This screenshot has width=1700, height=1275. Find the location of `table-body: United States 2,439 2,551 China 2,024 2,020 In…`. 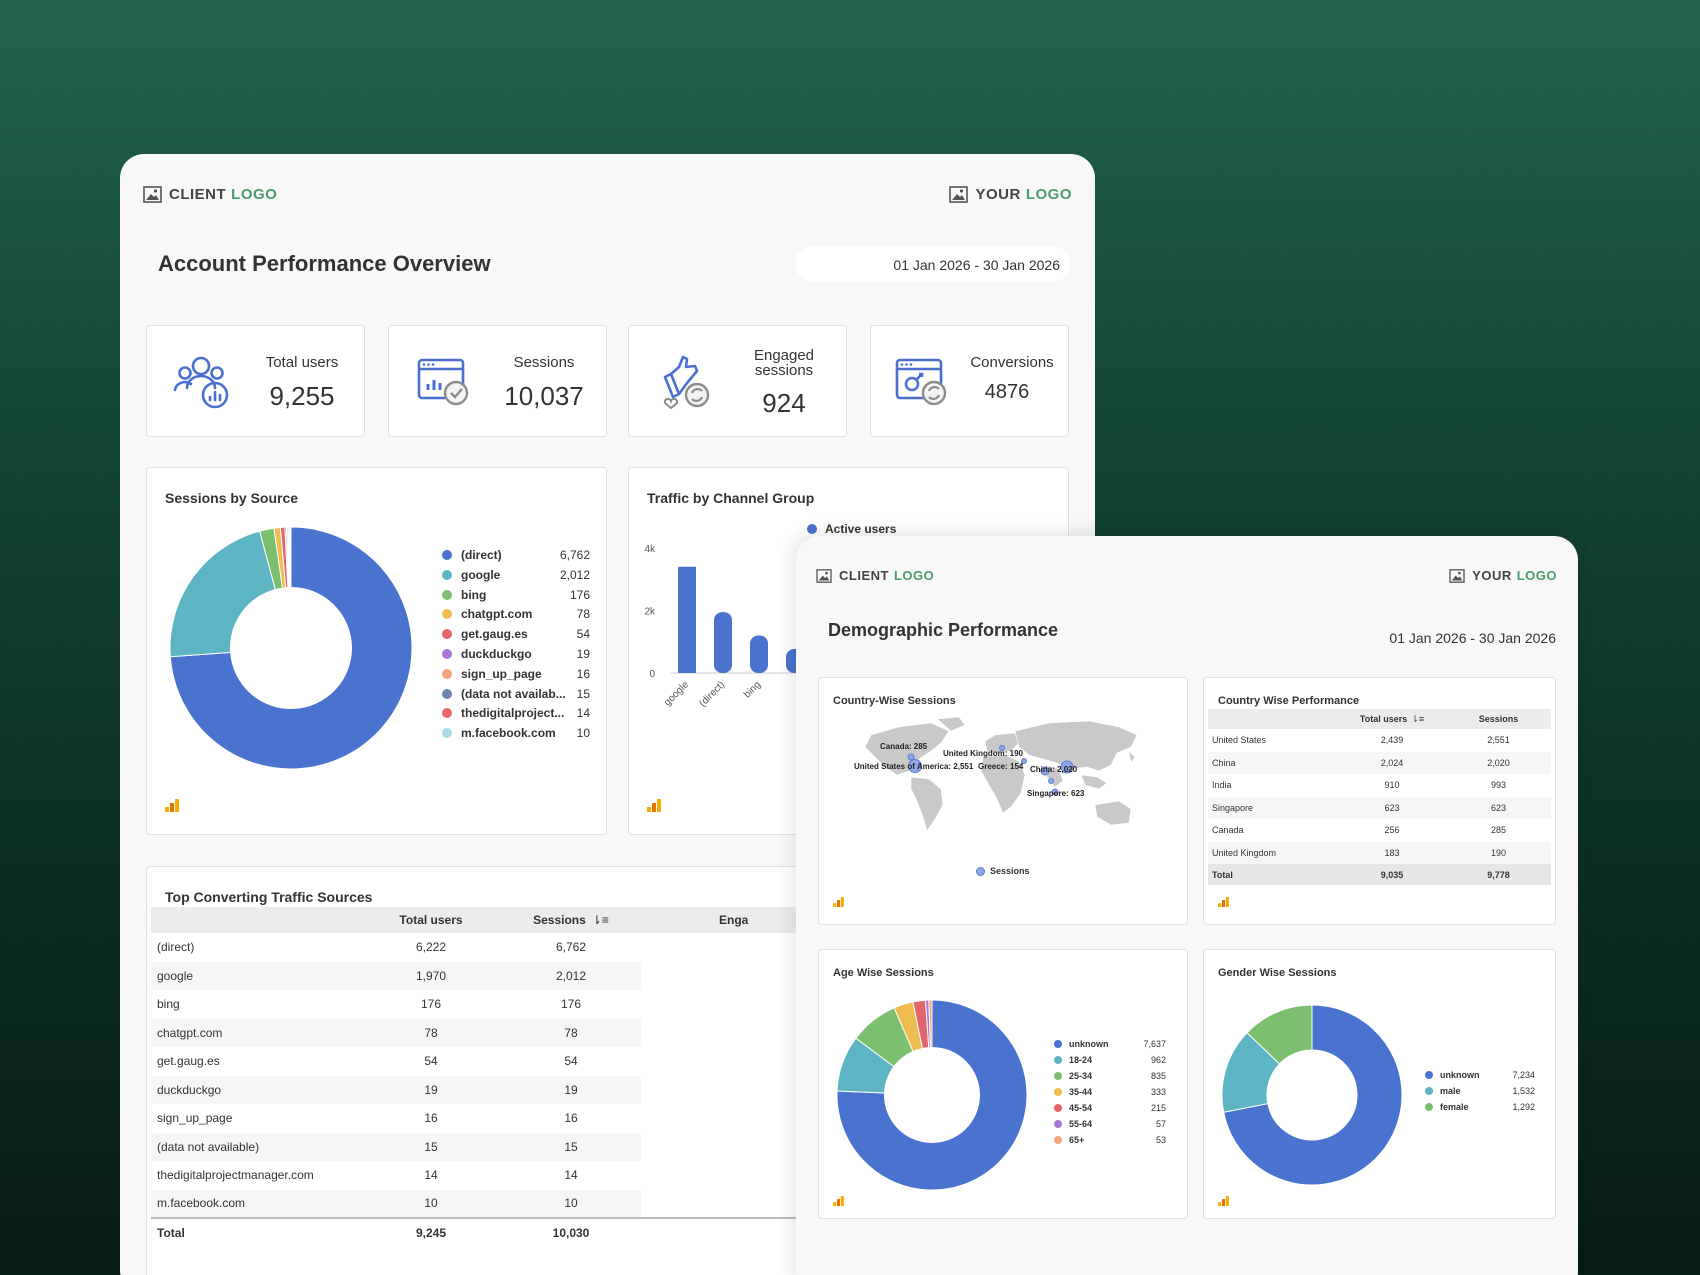

table-body: United States 2,439 2,551 China 2,024 2,020 In… is located at coordinates (1379, 807).